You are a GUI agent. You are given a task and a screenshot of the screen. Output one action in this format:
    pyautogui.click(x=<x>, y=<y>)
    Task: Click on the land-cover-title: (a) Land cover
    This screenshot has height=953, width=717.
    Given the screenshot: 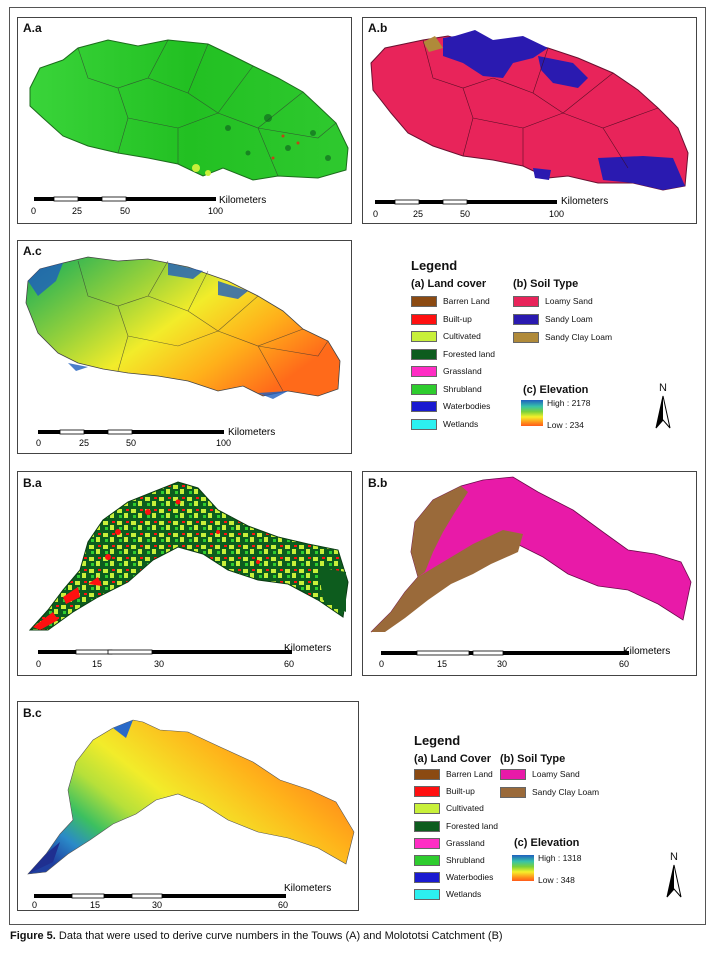 What is the action you would take?
    pyautogui.click(x=449, y=284)
    